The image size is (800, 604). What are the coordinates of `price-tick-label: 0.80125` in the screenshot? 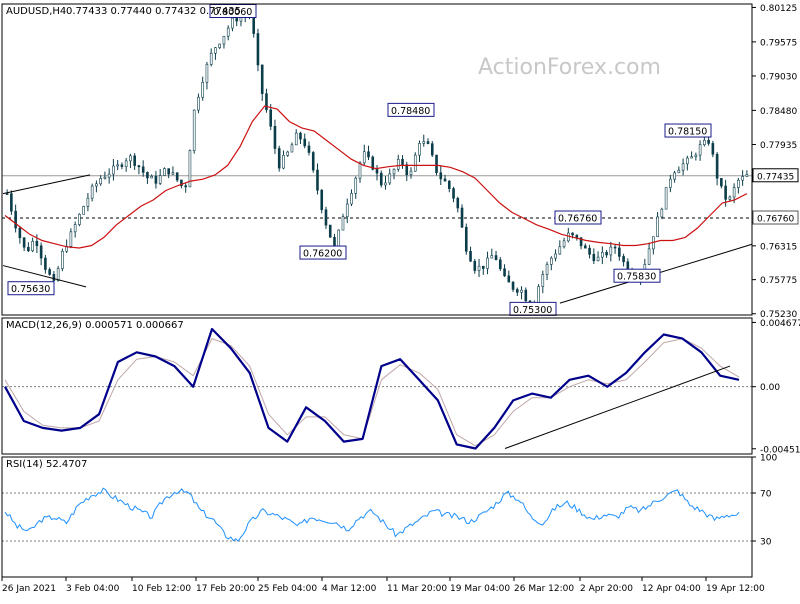 It's located at (778, 9).